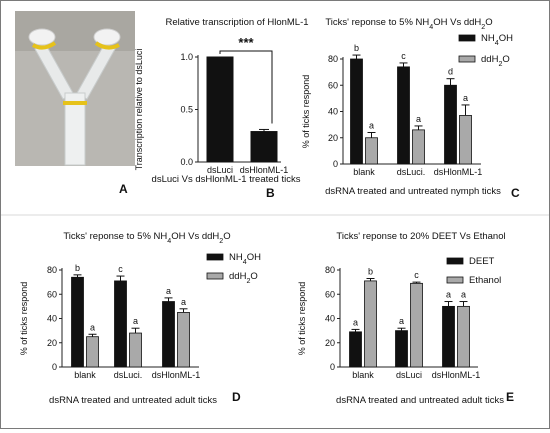  Describe the element at coordinates (186, 110) in the screenshot. I see `y-tick-label: 0.5` at that location.